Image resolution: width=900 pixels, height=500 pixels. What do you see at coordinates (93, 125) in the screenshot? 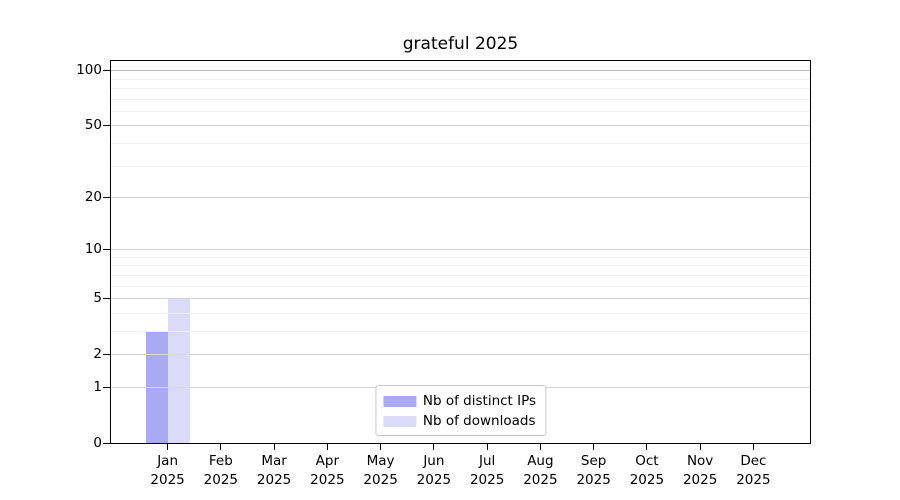
I see `y-tick-label: 50` at bounding box center [93, 125].